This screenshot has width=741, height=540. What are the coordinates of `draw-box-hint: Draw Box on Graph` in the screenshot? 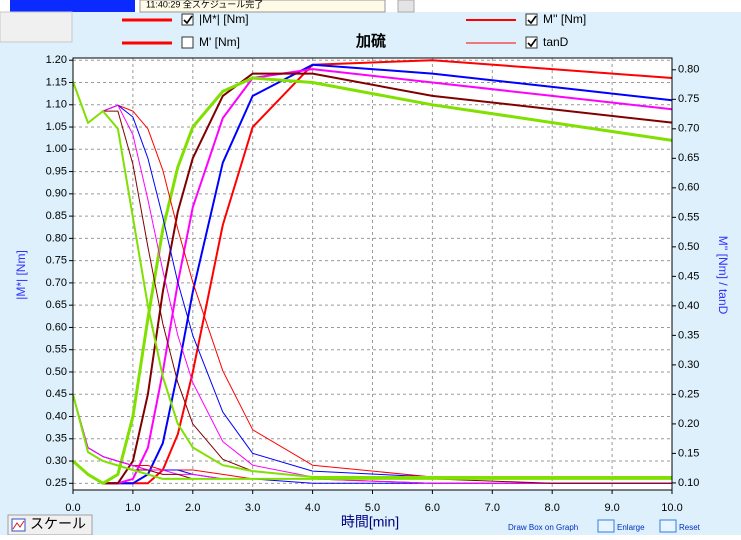 It's located at (543, 527).